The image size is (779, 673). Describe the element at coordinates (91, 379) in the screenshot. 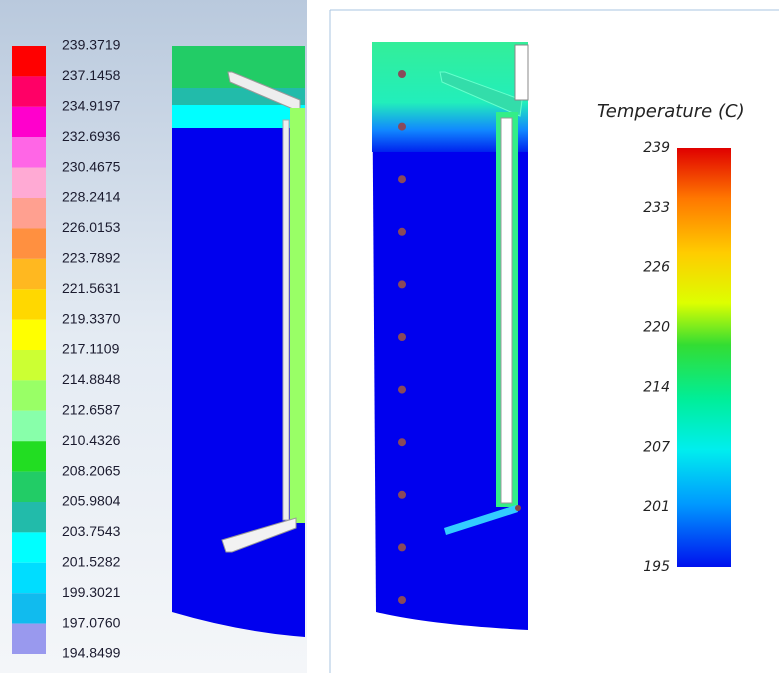

I see `legend-label: 214.8848` at that location.